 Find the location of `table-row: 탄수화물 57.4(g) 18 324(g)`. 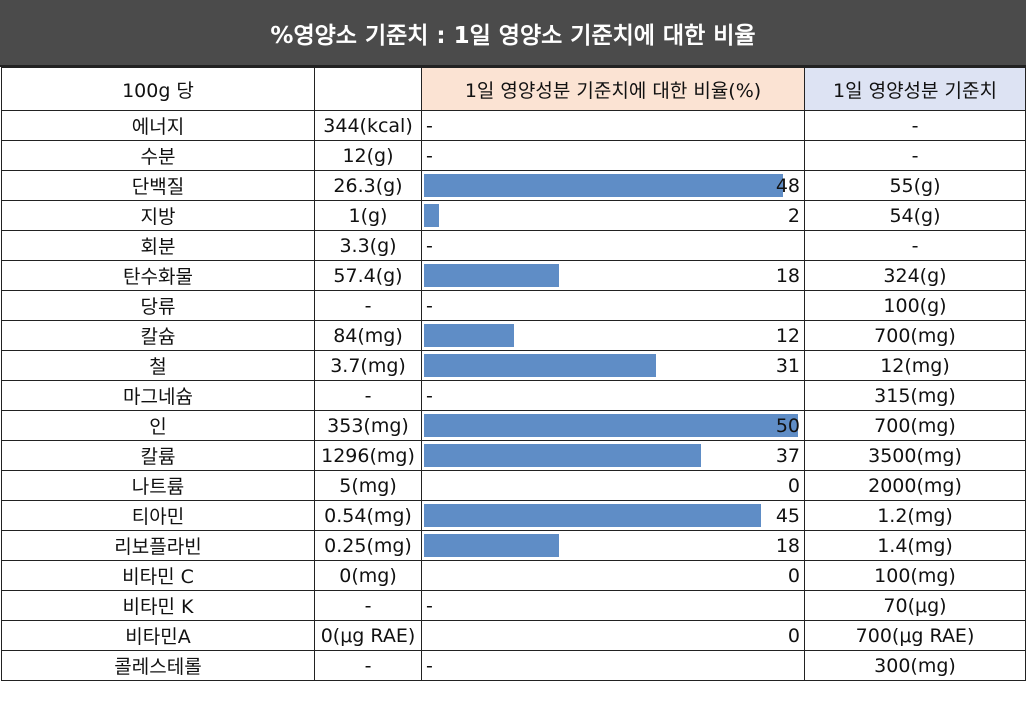

table-row: 탄수화물 57.4(g) 18 324(g) is located at coordinates (513, 275).